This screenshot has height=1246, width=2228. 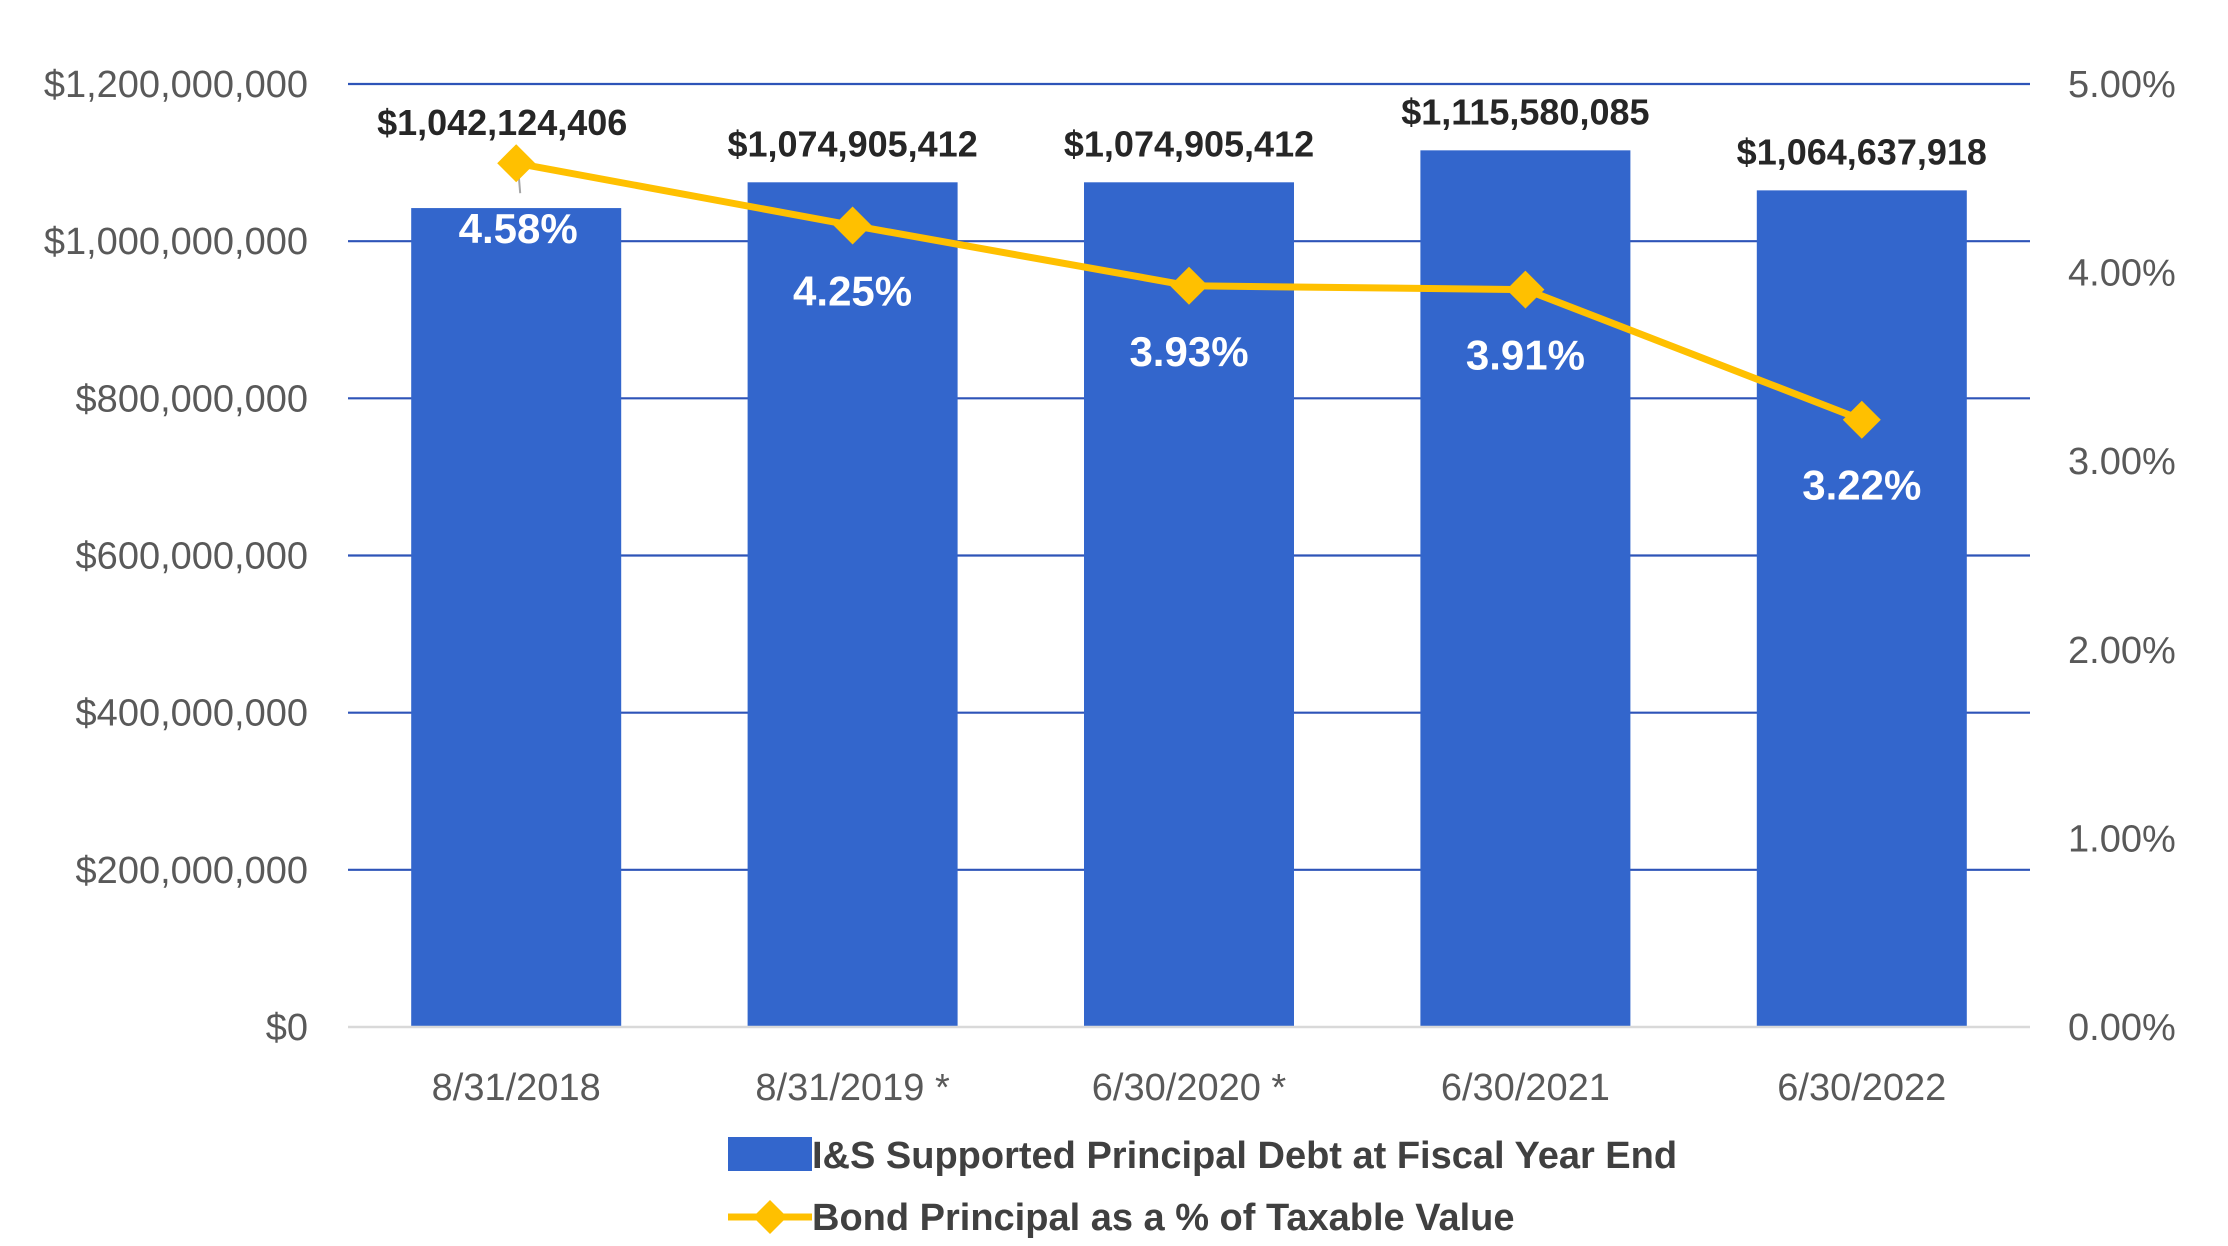 What do you see at coordinates (192, 871) in the screenshot?
I see `y-left-tick-label: $200,000,000` at bounding box center [192, 871].